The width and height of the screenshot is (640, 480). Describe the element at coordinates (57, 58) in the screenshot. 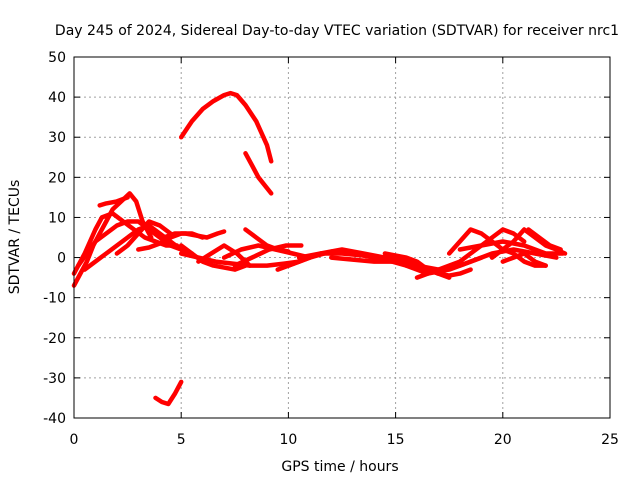

I see `y-tick-label: 50` at that location.